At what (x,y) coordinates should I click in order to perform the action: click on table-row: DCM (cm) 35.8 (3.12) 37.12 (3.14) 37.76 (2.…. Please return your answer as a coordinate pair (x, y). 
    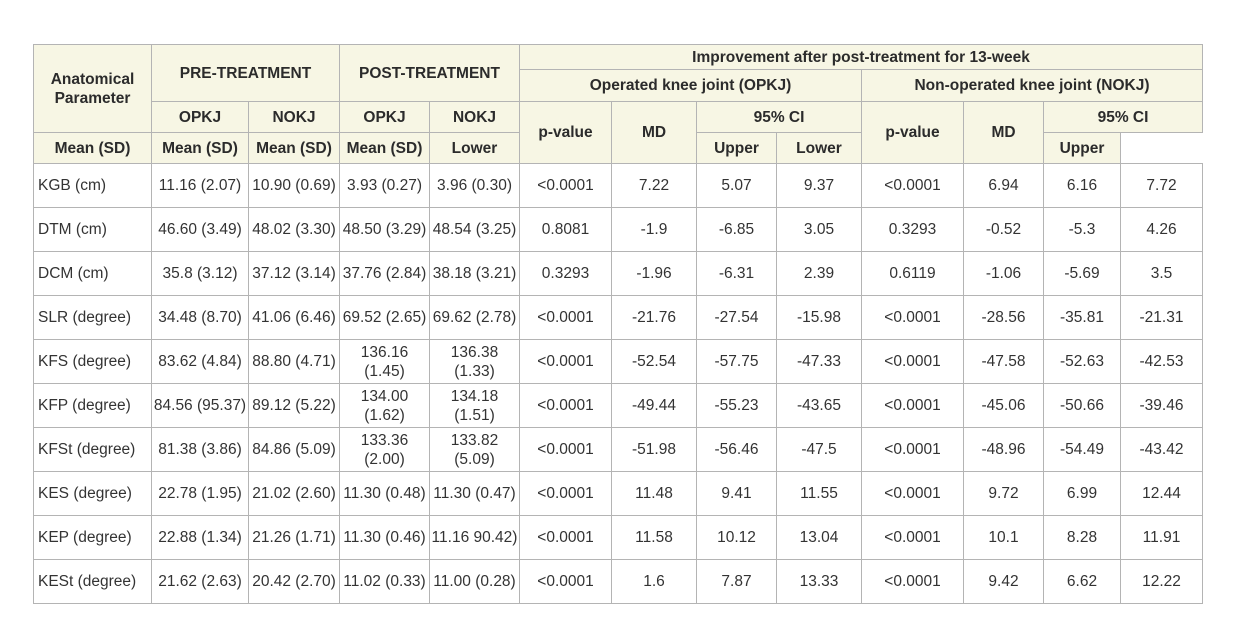
    Looking at the image, I should click on (618, 273).